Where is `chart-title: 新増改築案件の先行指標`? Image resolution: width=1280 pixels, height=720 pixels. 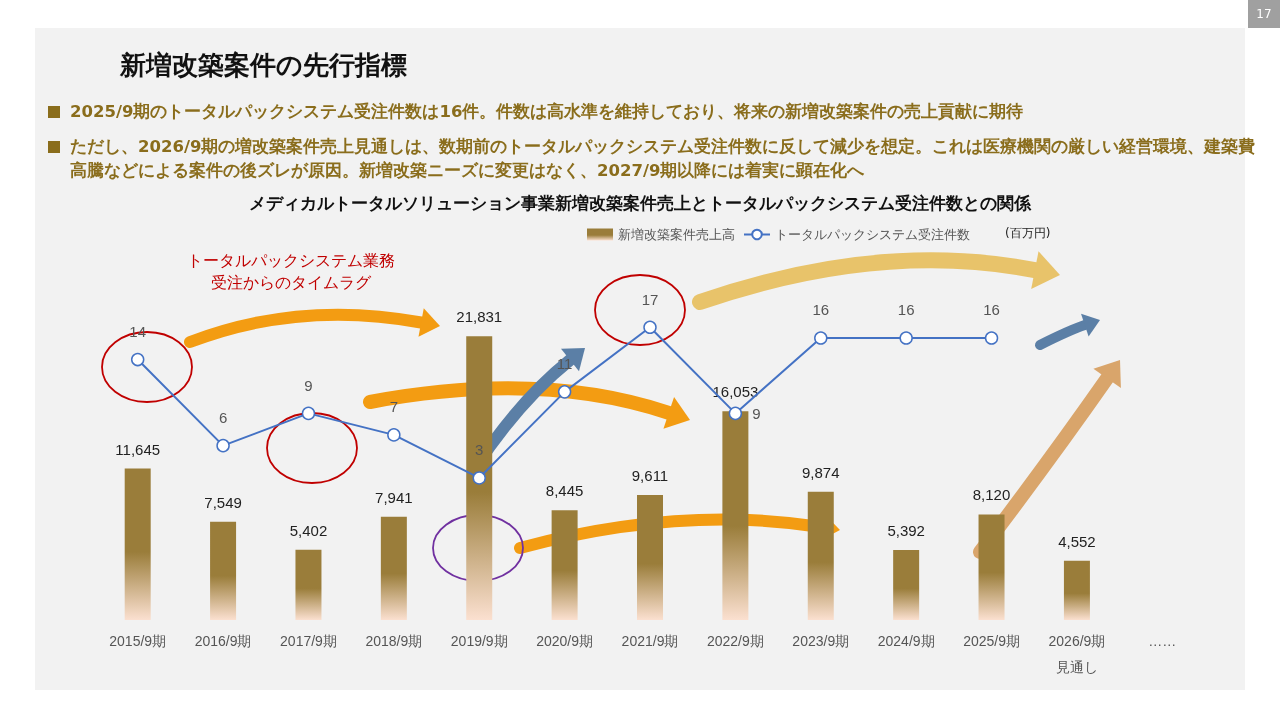
chart-title: 新増改築案件の先行指標 is located at coordinates (263, 65).